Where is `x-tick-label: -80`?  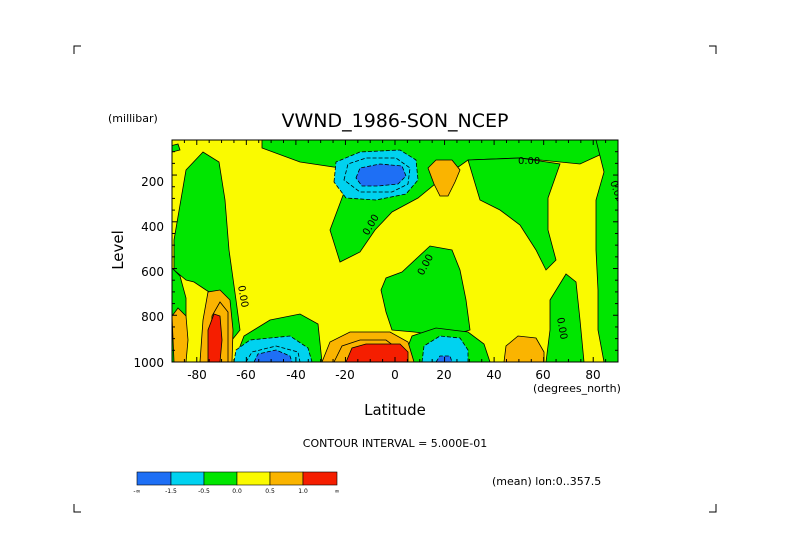 x-tick-label: -80 is located at coordinates (197, 375).